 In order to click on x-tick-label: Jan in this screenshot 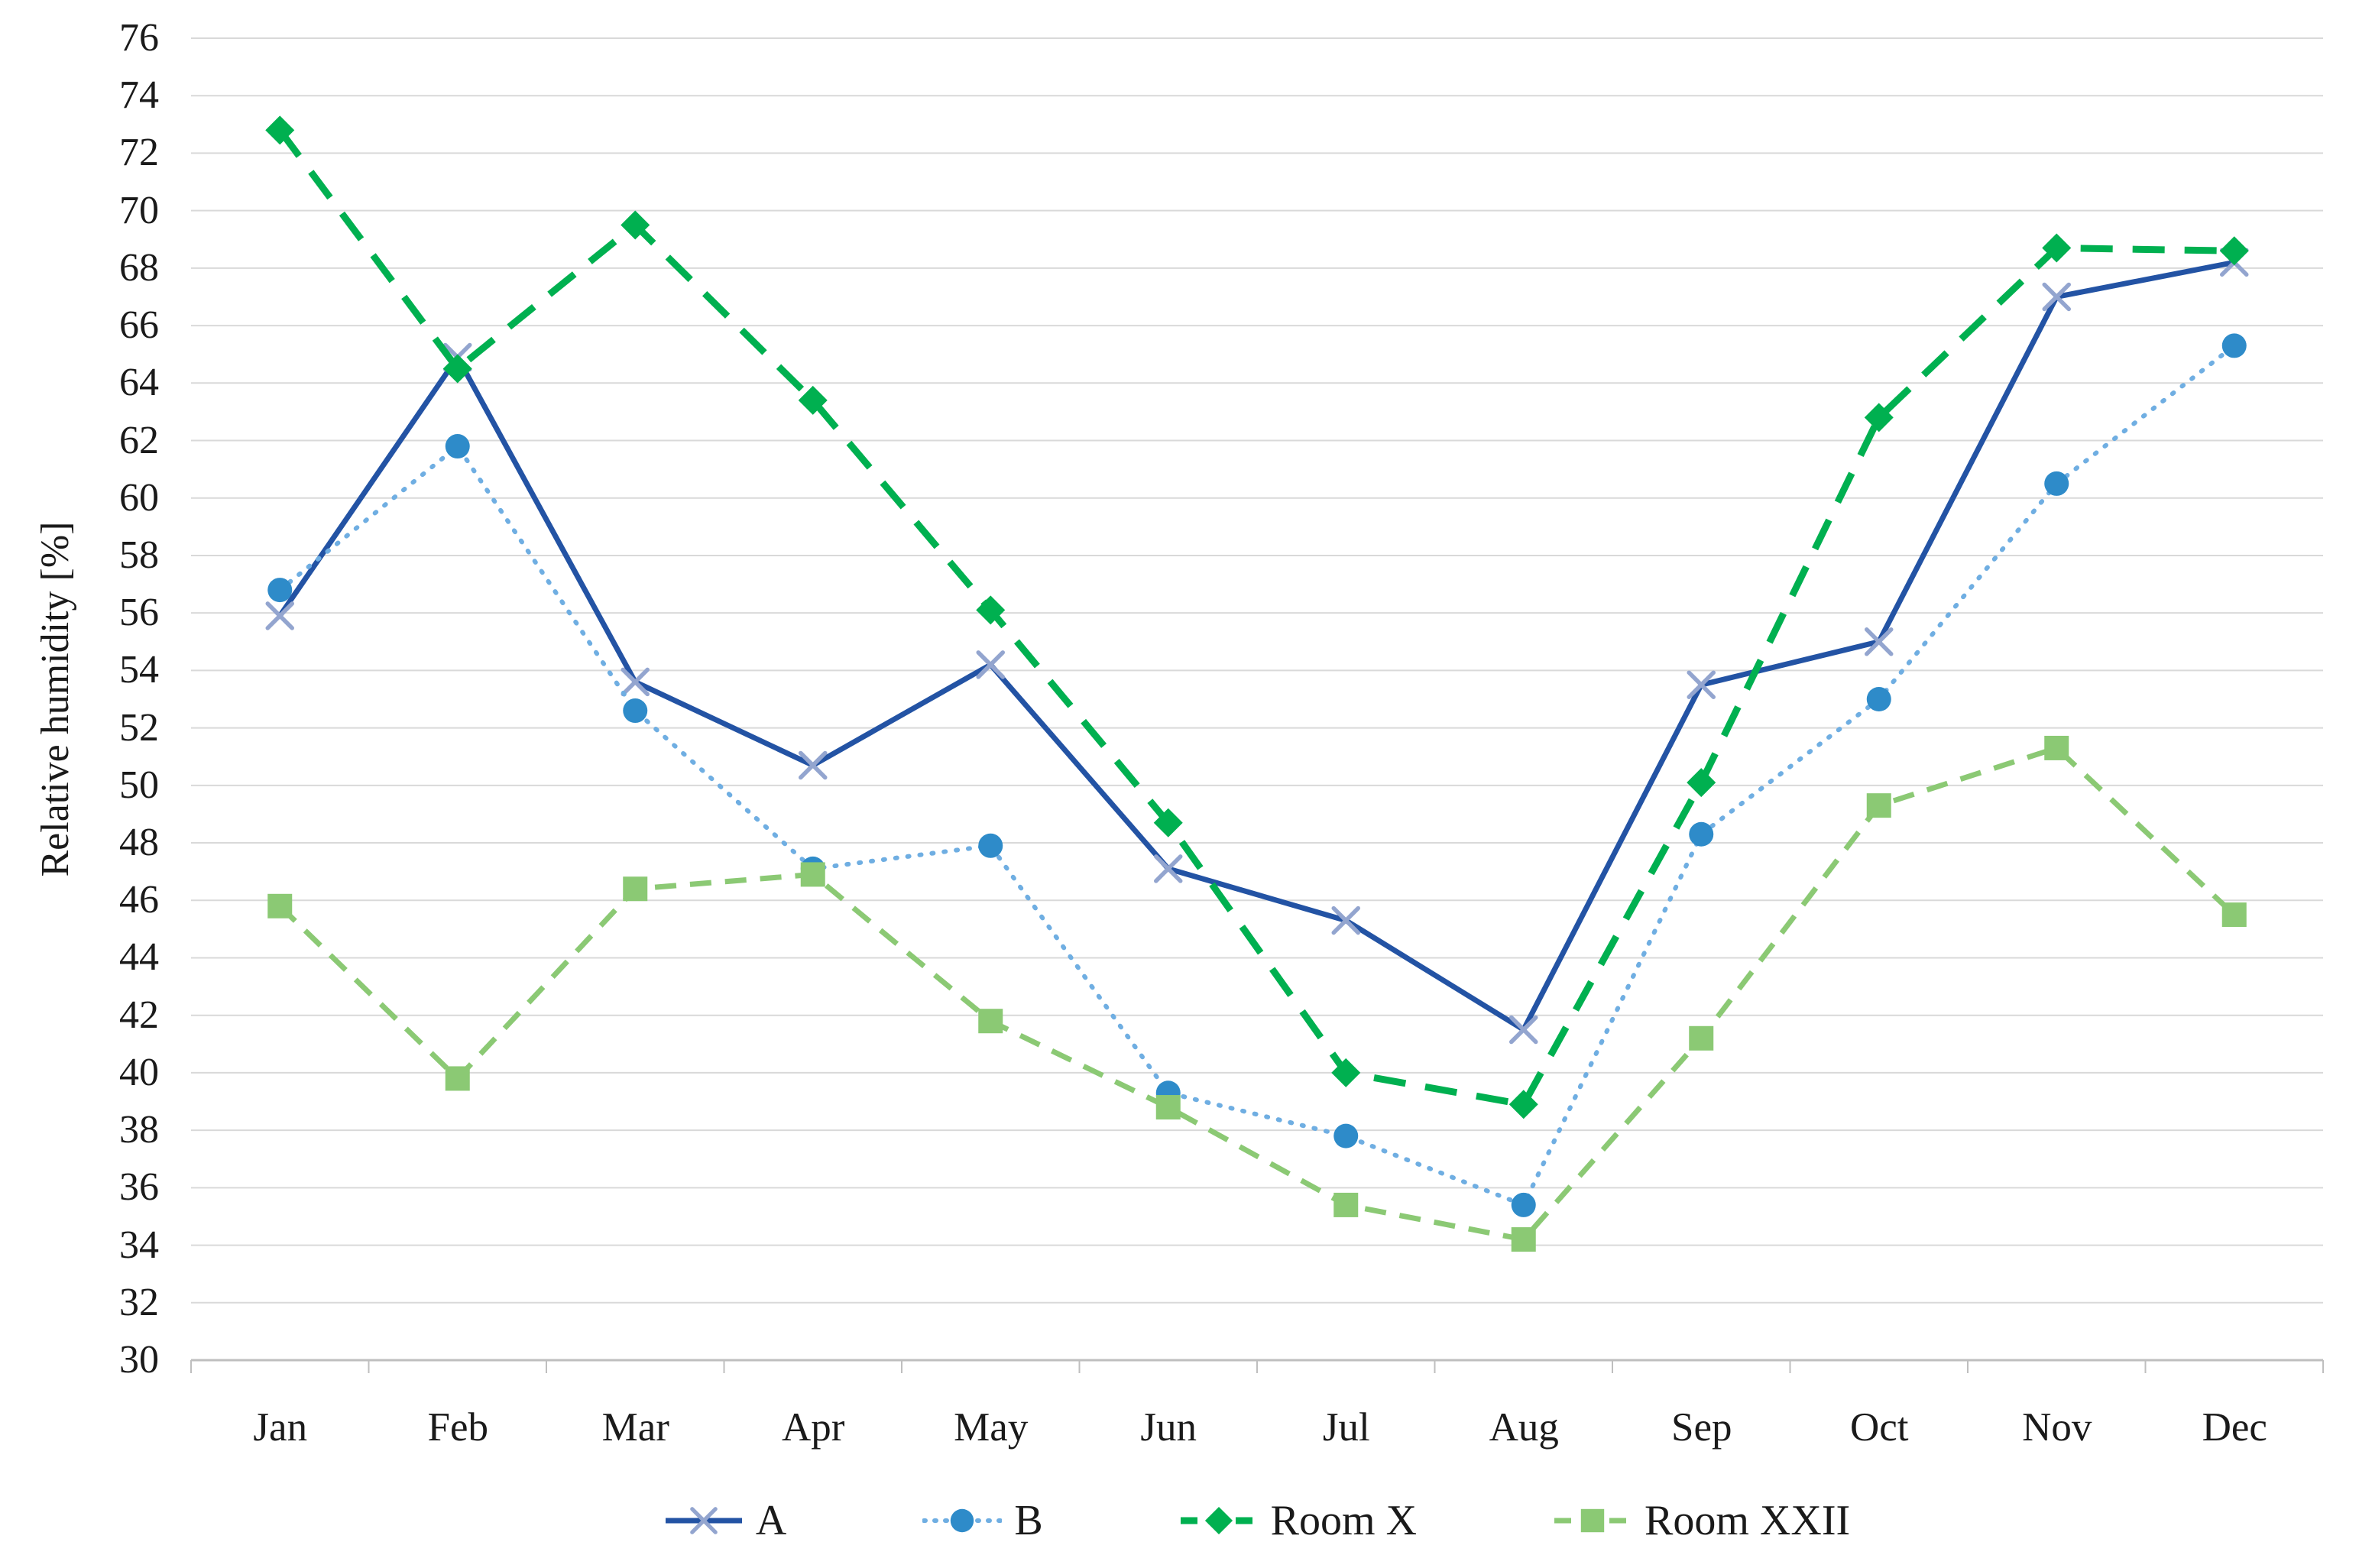, I will do `click(280, 1427)`.